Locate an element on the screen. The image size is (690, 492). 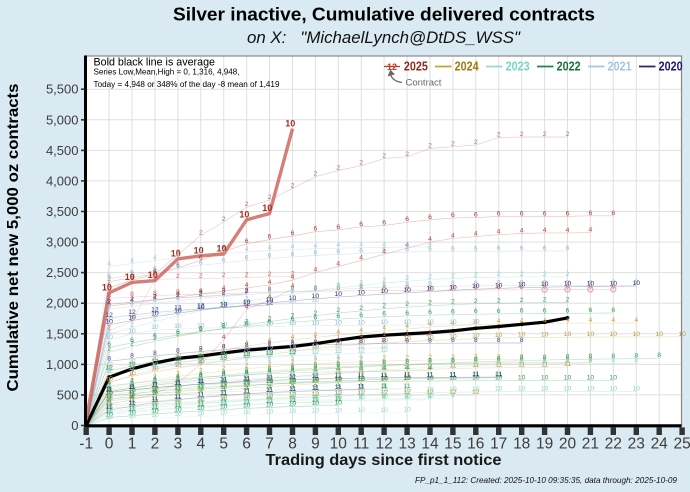
svg-text: 2022 is located at coordinates (569, 67).